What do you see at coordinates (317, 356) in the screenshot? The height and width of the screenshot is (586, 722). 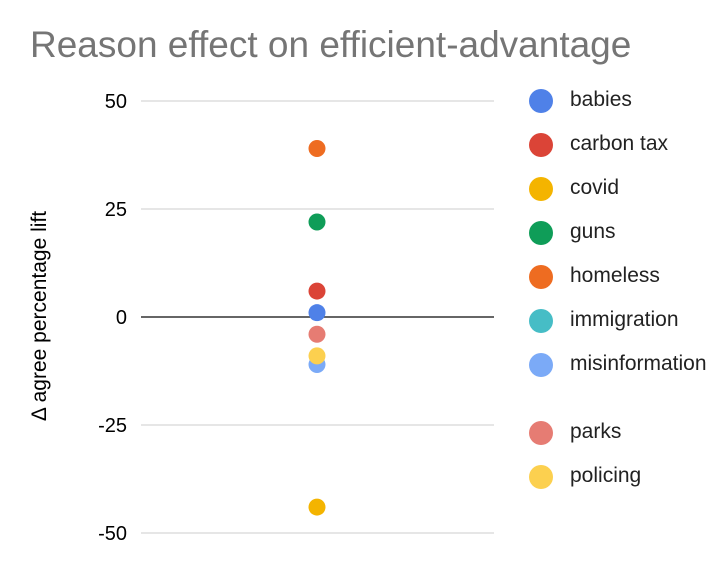 I see `data-point-policing` at bounding box center [317, 356].